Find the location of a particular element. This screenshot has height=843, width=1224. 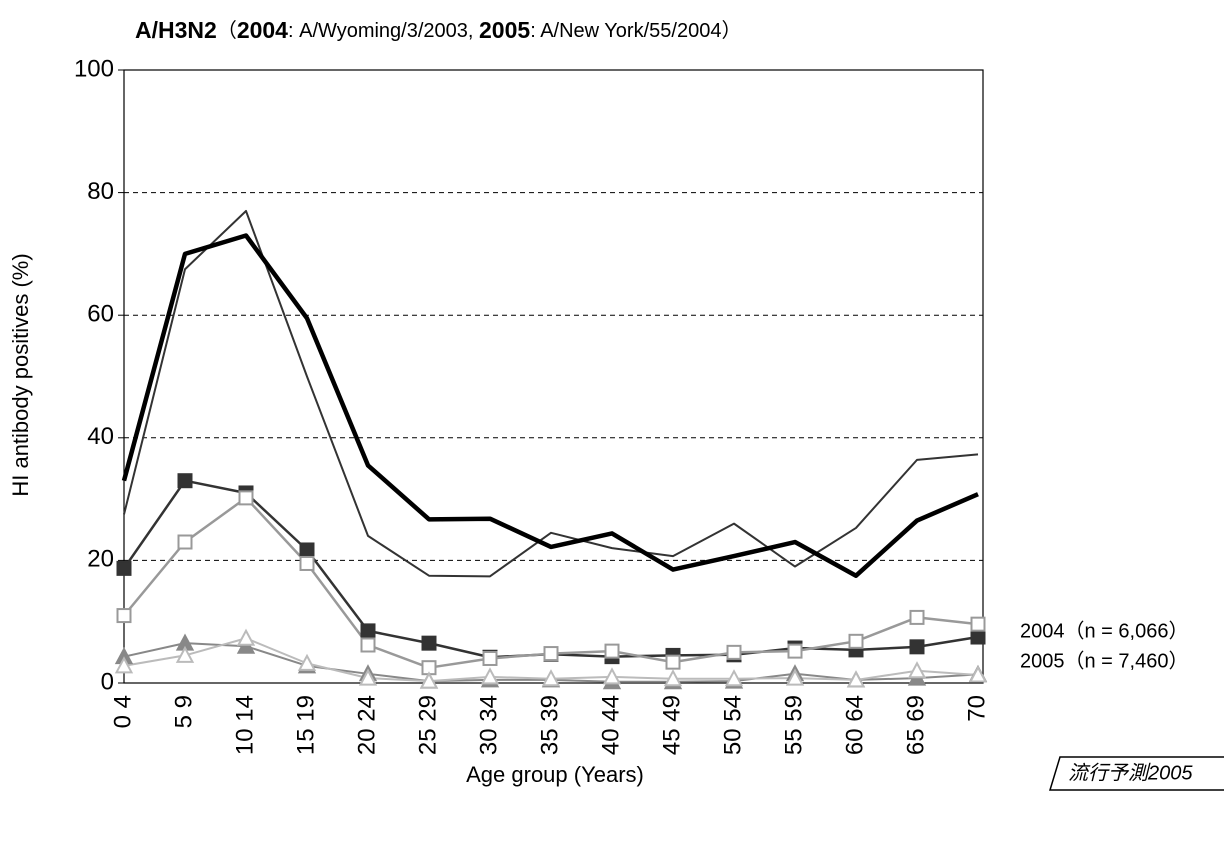

title-part: : A/Wyoming/3/2003, is located at coordinates (383, 31).